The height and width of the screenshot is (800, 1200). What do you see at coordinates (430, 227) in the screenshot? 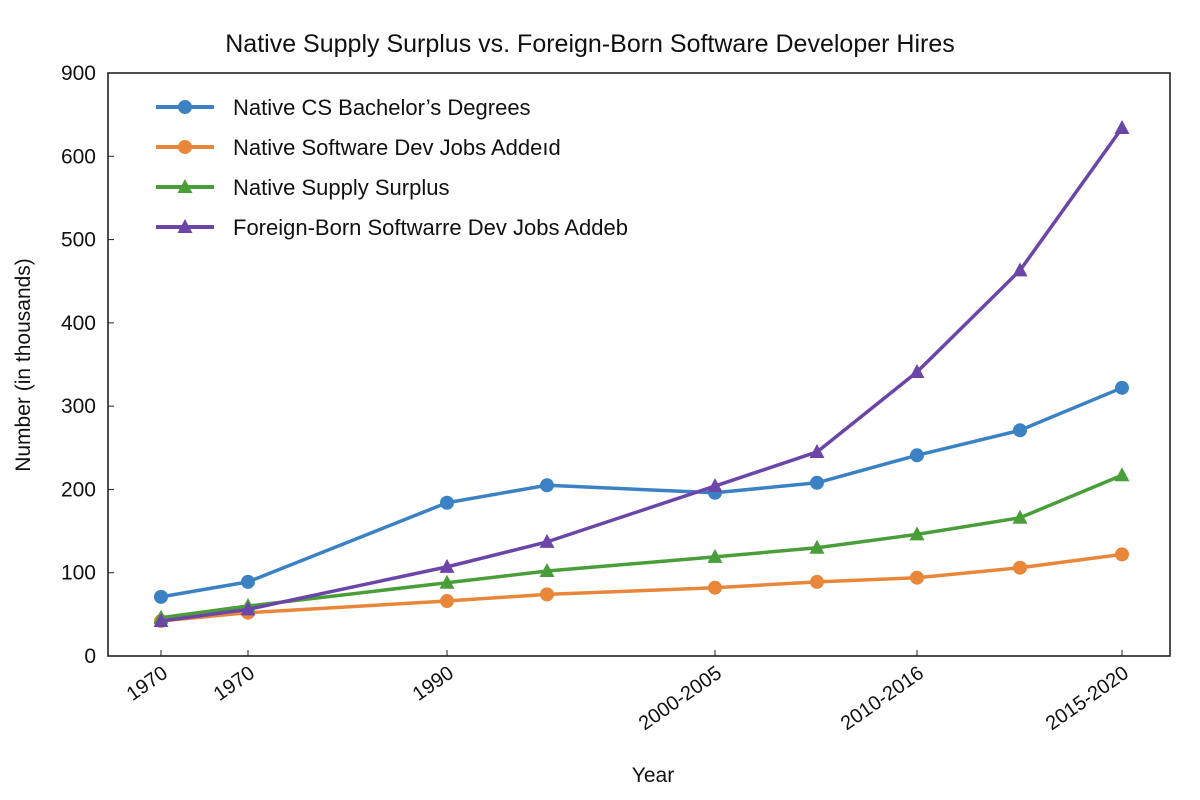
I see `legend-label: Foreign-Born Softwarre Dev Jobs Addeb` at bounding box center [430, 227].